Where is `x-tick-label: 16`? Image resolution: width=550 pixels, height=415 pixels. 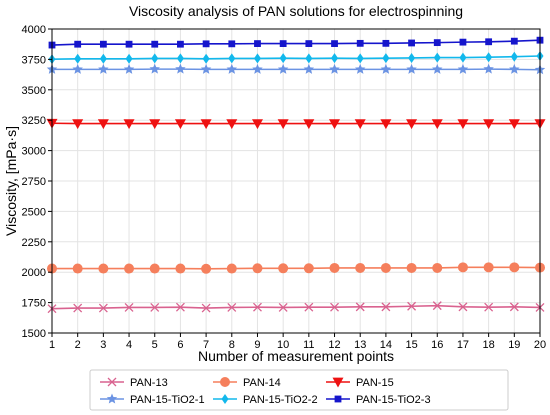 x-tick-label: 16 is located at coordinates (437, 345).